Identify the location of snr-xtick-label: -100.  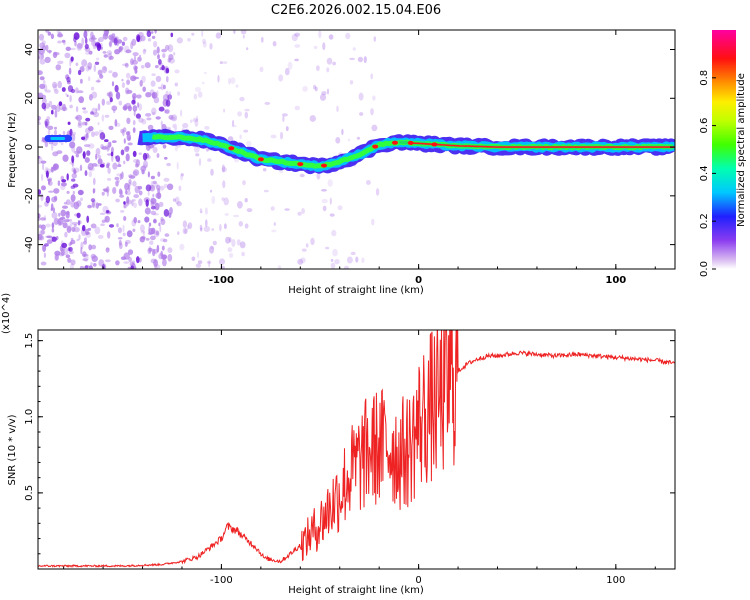
(221, 580).